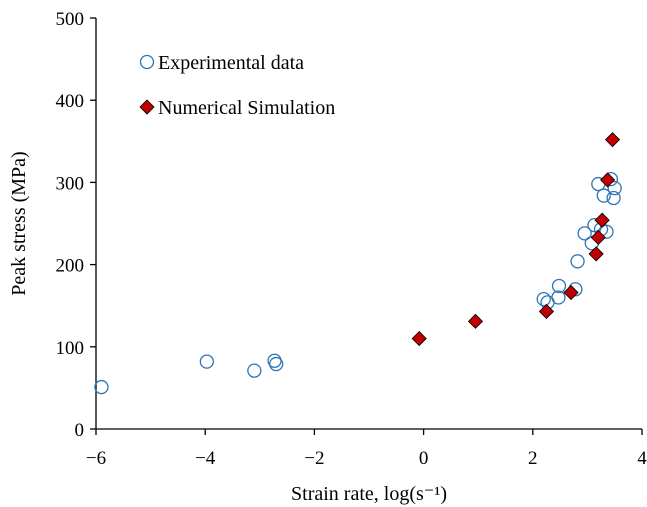 This screenshot has height=507, width=647. I want to click on legend-label-simulation: Numerical Simulation, so click(246, 108).